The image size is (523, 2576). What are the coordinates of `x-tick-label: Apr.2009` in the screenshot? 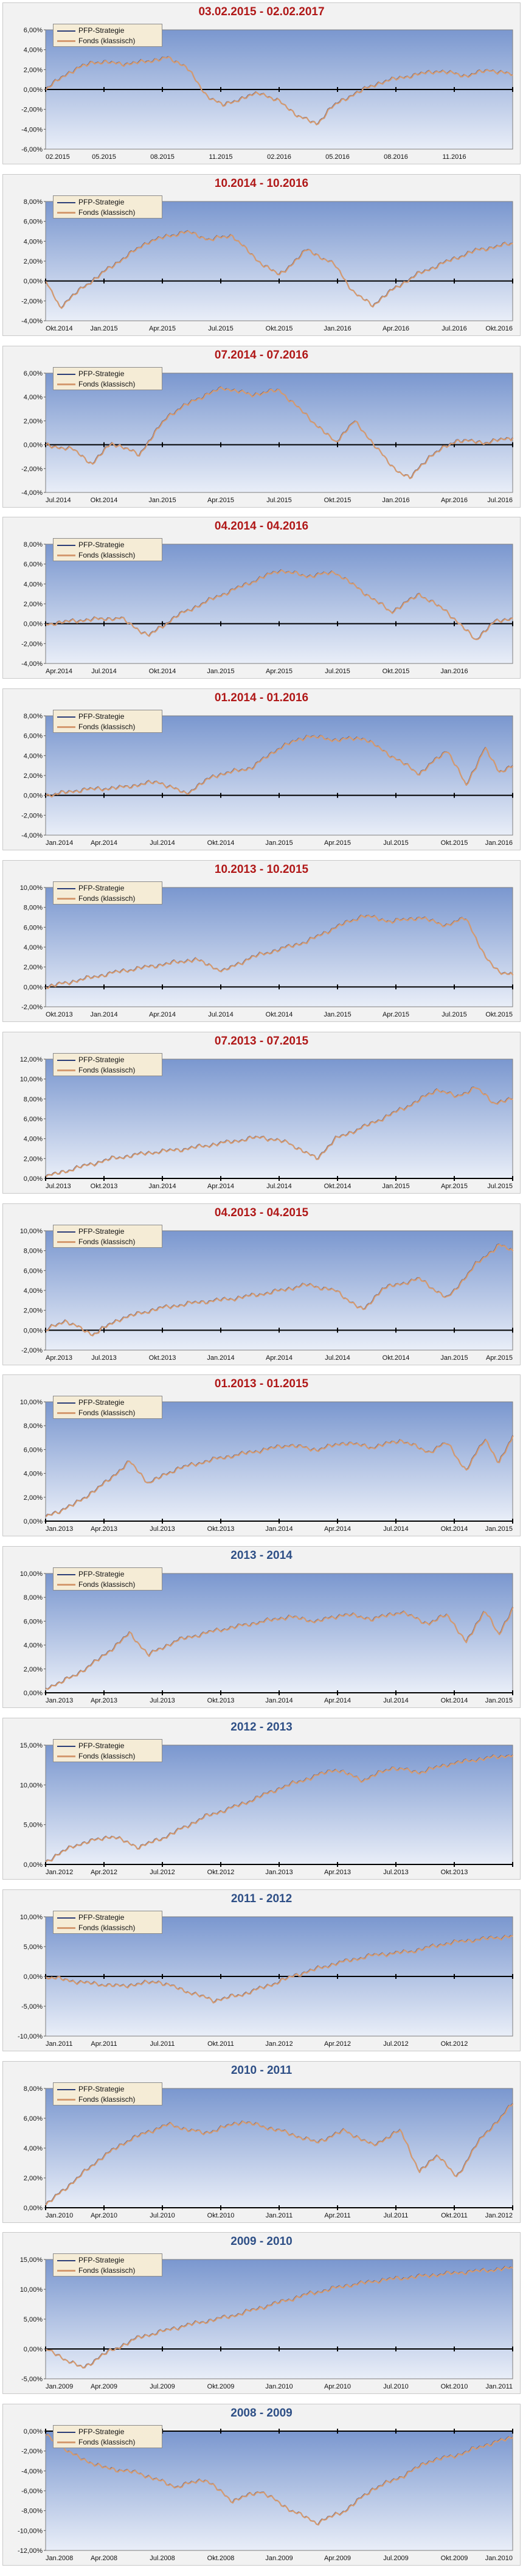 It's located at (104, 2386).